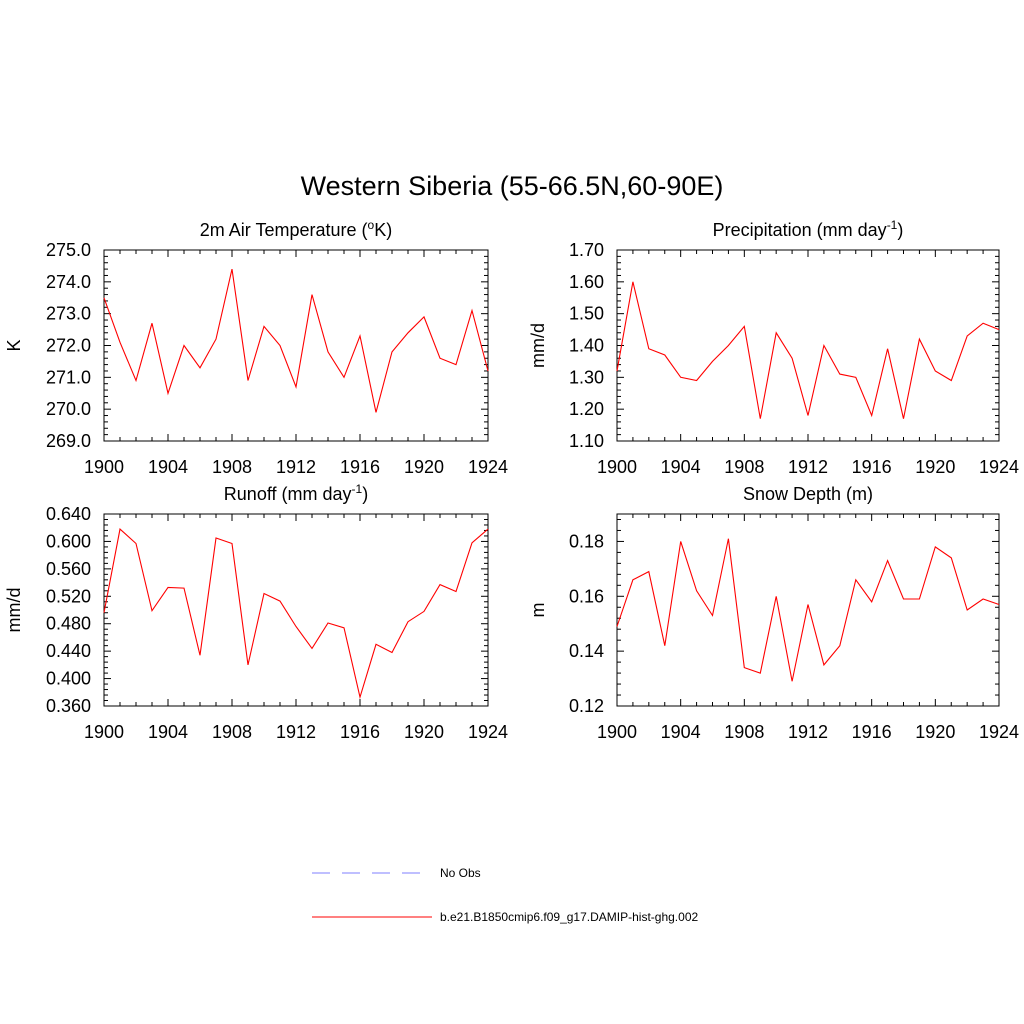 This screenshot has width=1024, height=1024. I want to click on legend-obs-label: No Obs, so click(460, 873).